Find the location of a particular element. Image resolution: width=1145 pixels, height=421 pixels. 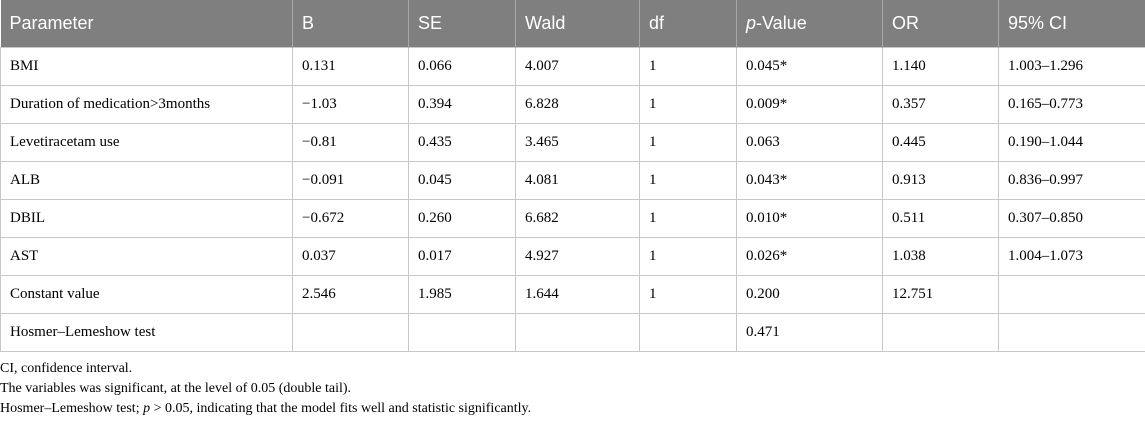

header-parameter: Parameter is located at coordinates (146, 23).